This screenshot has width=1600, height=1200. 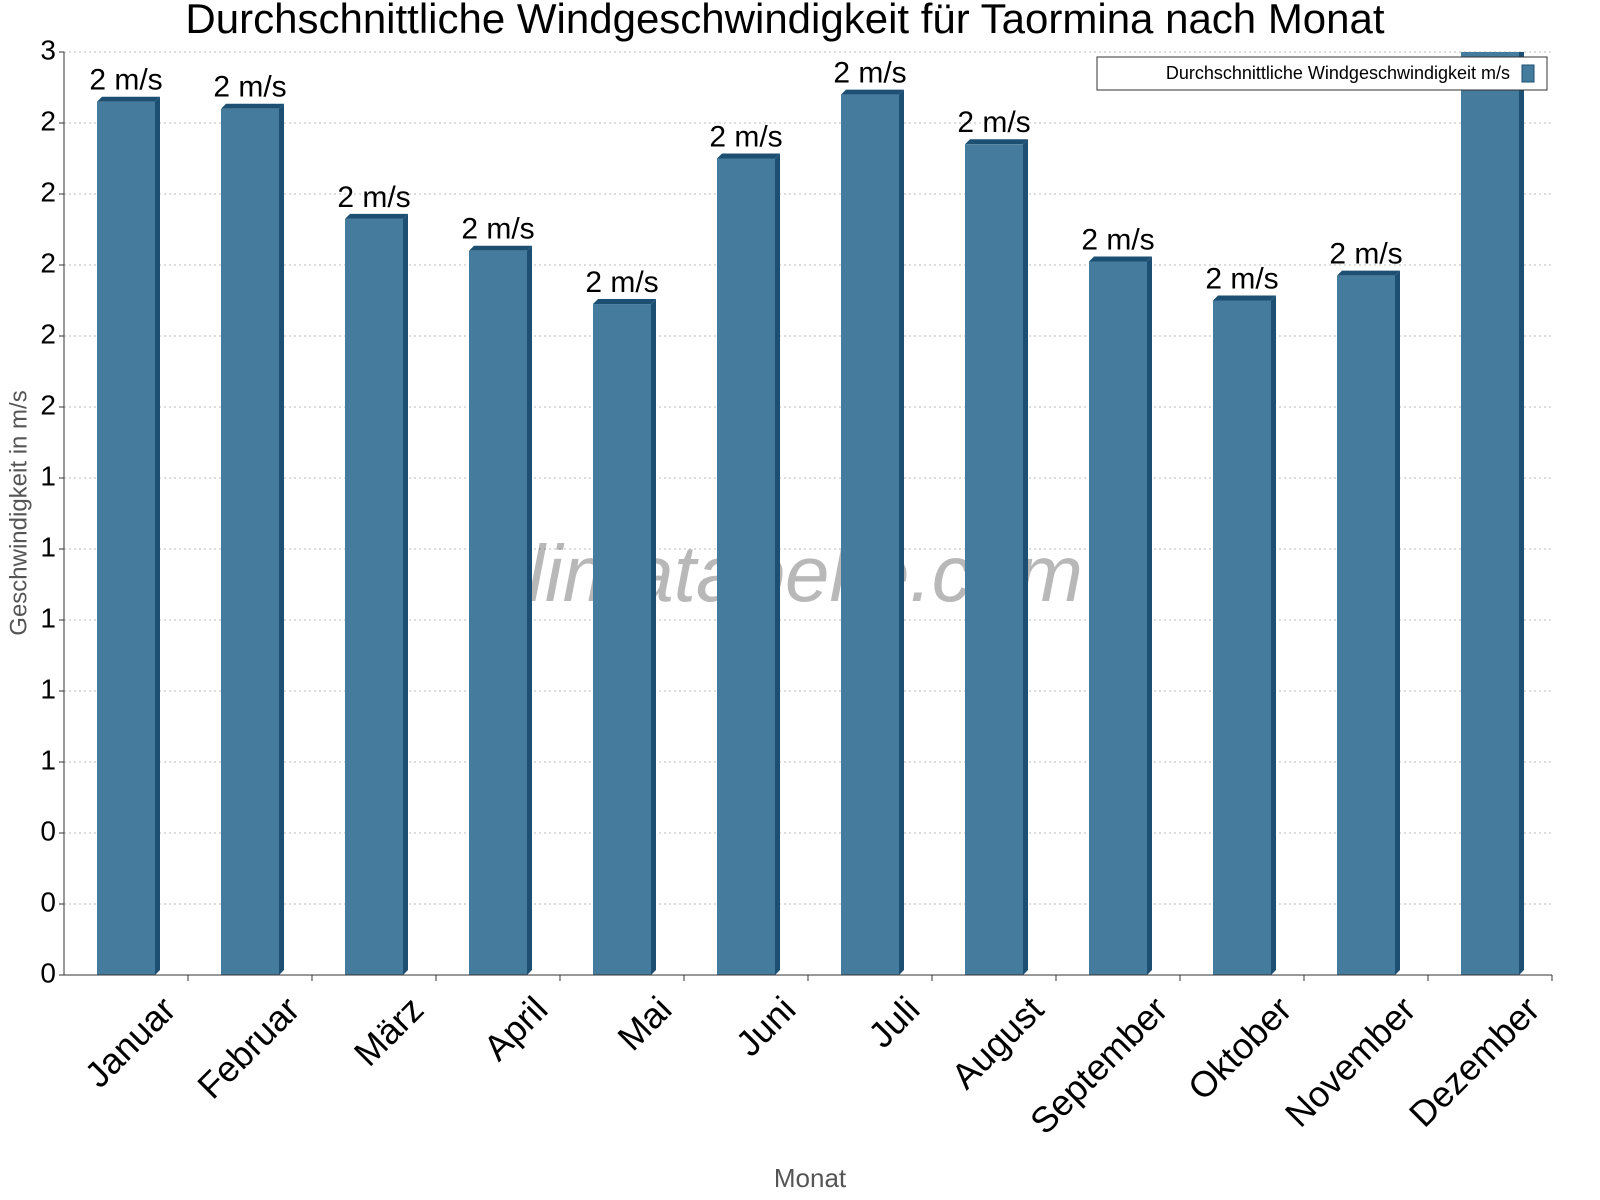 What do you see at coordinates (1528, 73) in the screenshot?
I see `legend-swatch` at bounding box center [1528, 73].